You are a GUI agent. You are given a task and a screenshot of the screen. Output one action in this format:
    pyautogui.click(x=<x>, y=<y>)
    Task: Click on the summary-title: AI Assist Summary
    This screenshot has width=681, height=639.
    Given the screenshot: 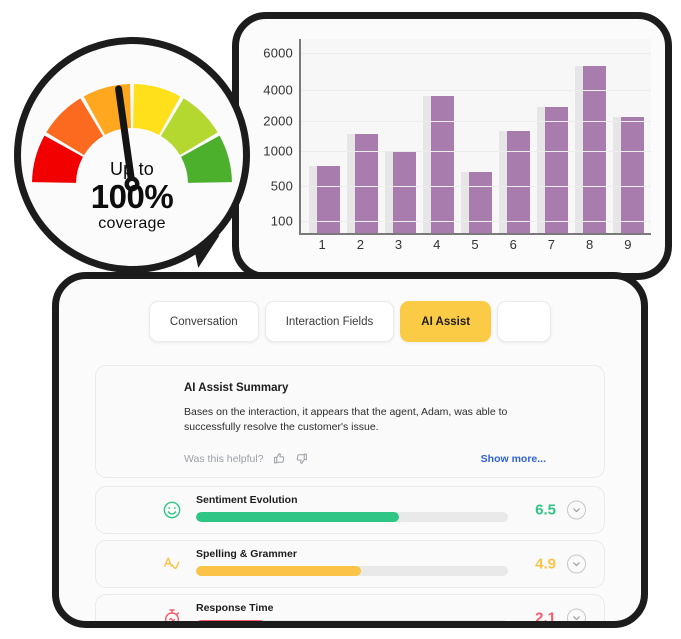 What is the action you would take?
    pyautogui.click(x=236, y=388)
    